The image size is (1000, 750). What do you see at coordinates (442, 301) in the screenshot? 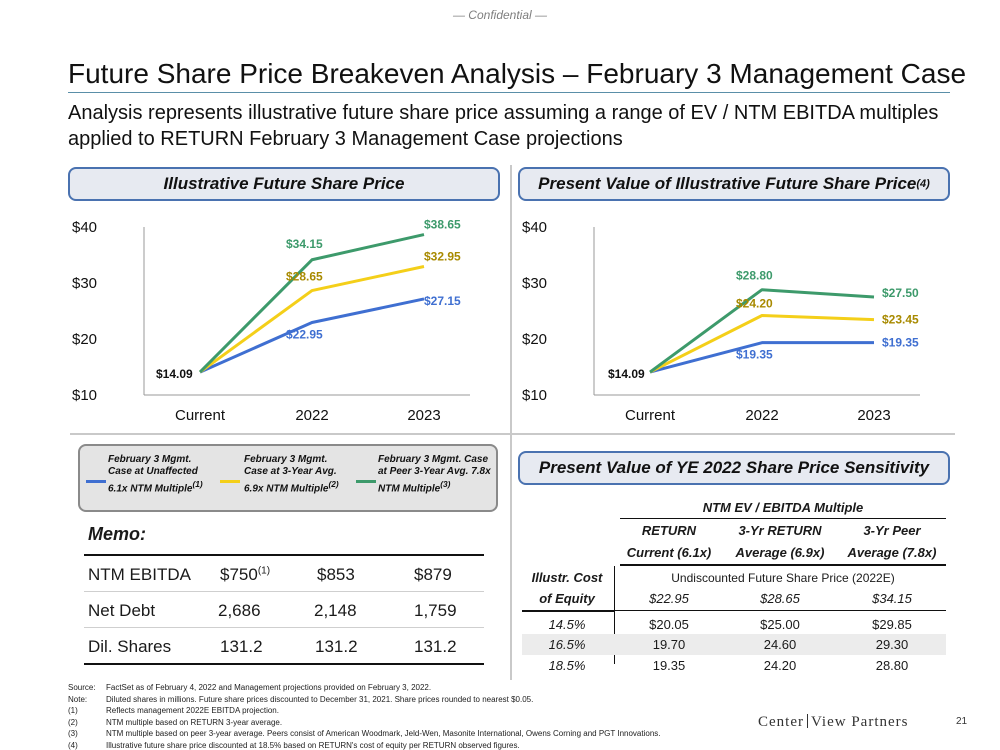
I see `data-label: $27.15` at bounding box center [442, 301].